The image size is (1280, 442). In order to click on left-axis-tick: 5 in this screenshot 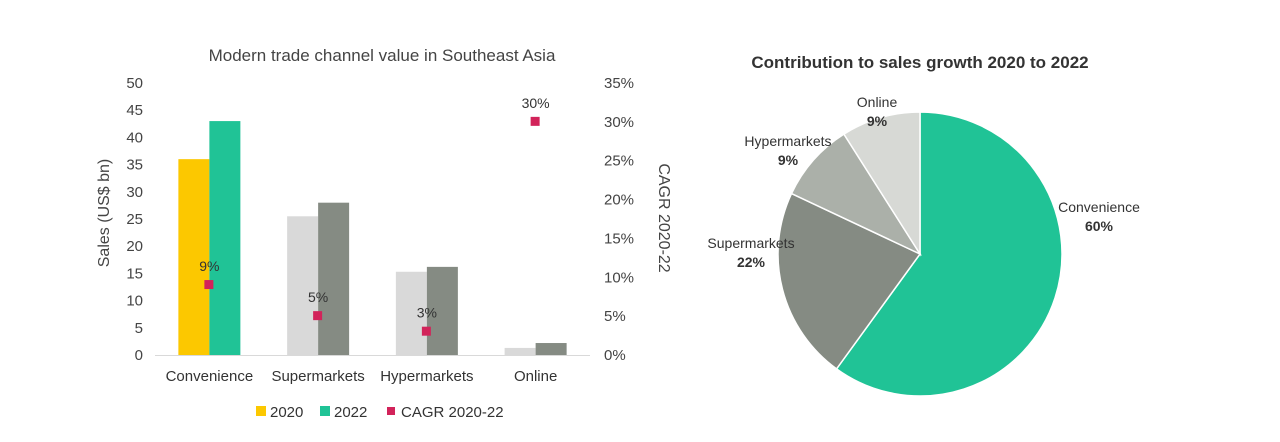, I will do `click(139, 328)`.